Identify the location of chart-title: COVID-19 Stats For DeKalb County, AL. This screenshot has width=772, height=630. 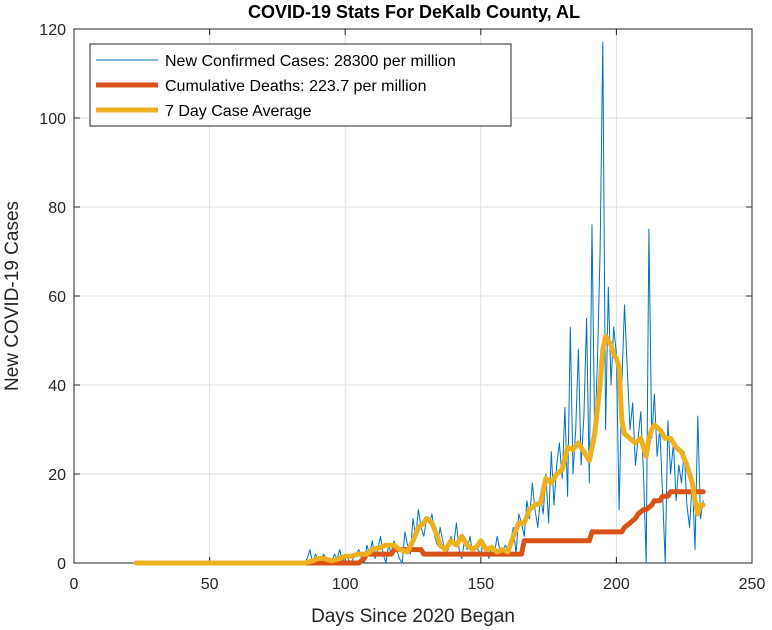
(414, 12).